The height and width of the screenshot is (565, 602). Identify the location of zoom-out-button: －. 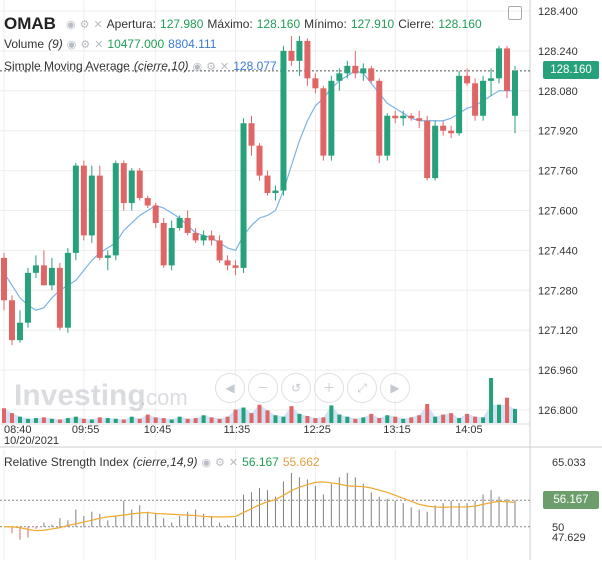
(263, 388).